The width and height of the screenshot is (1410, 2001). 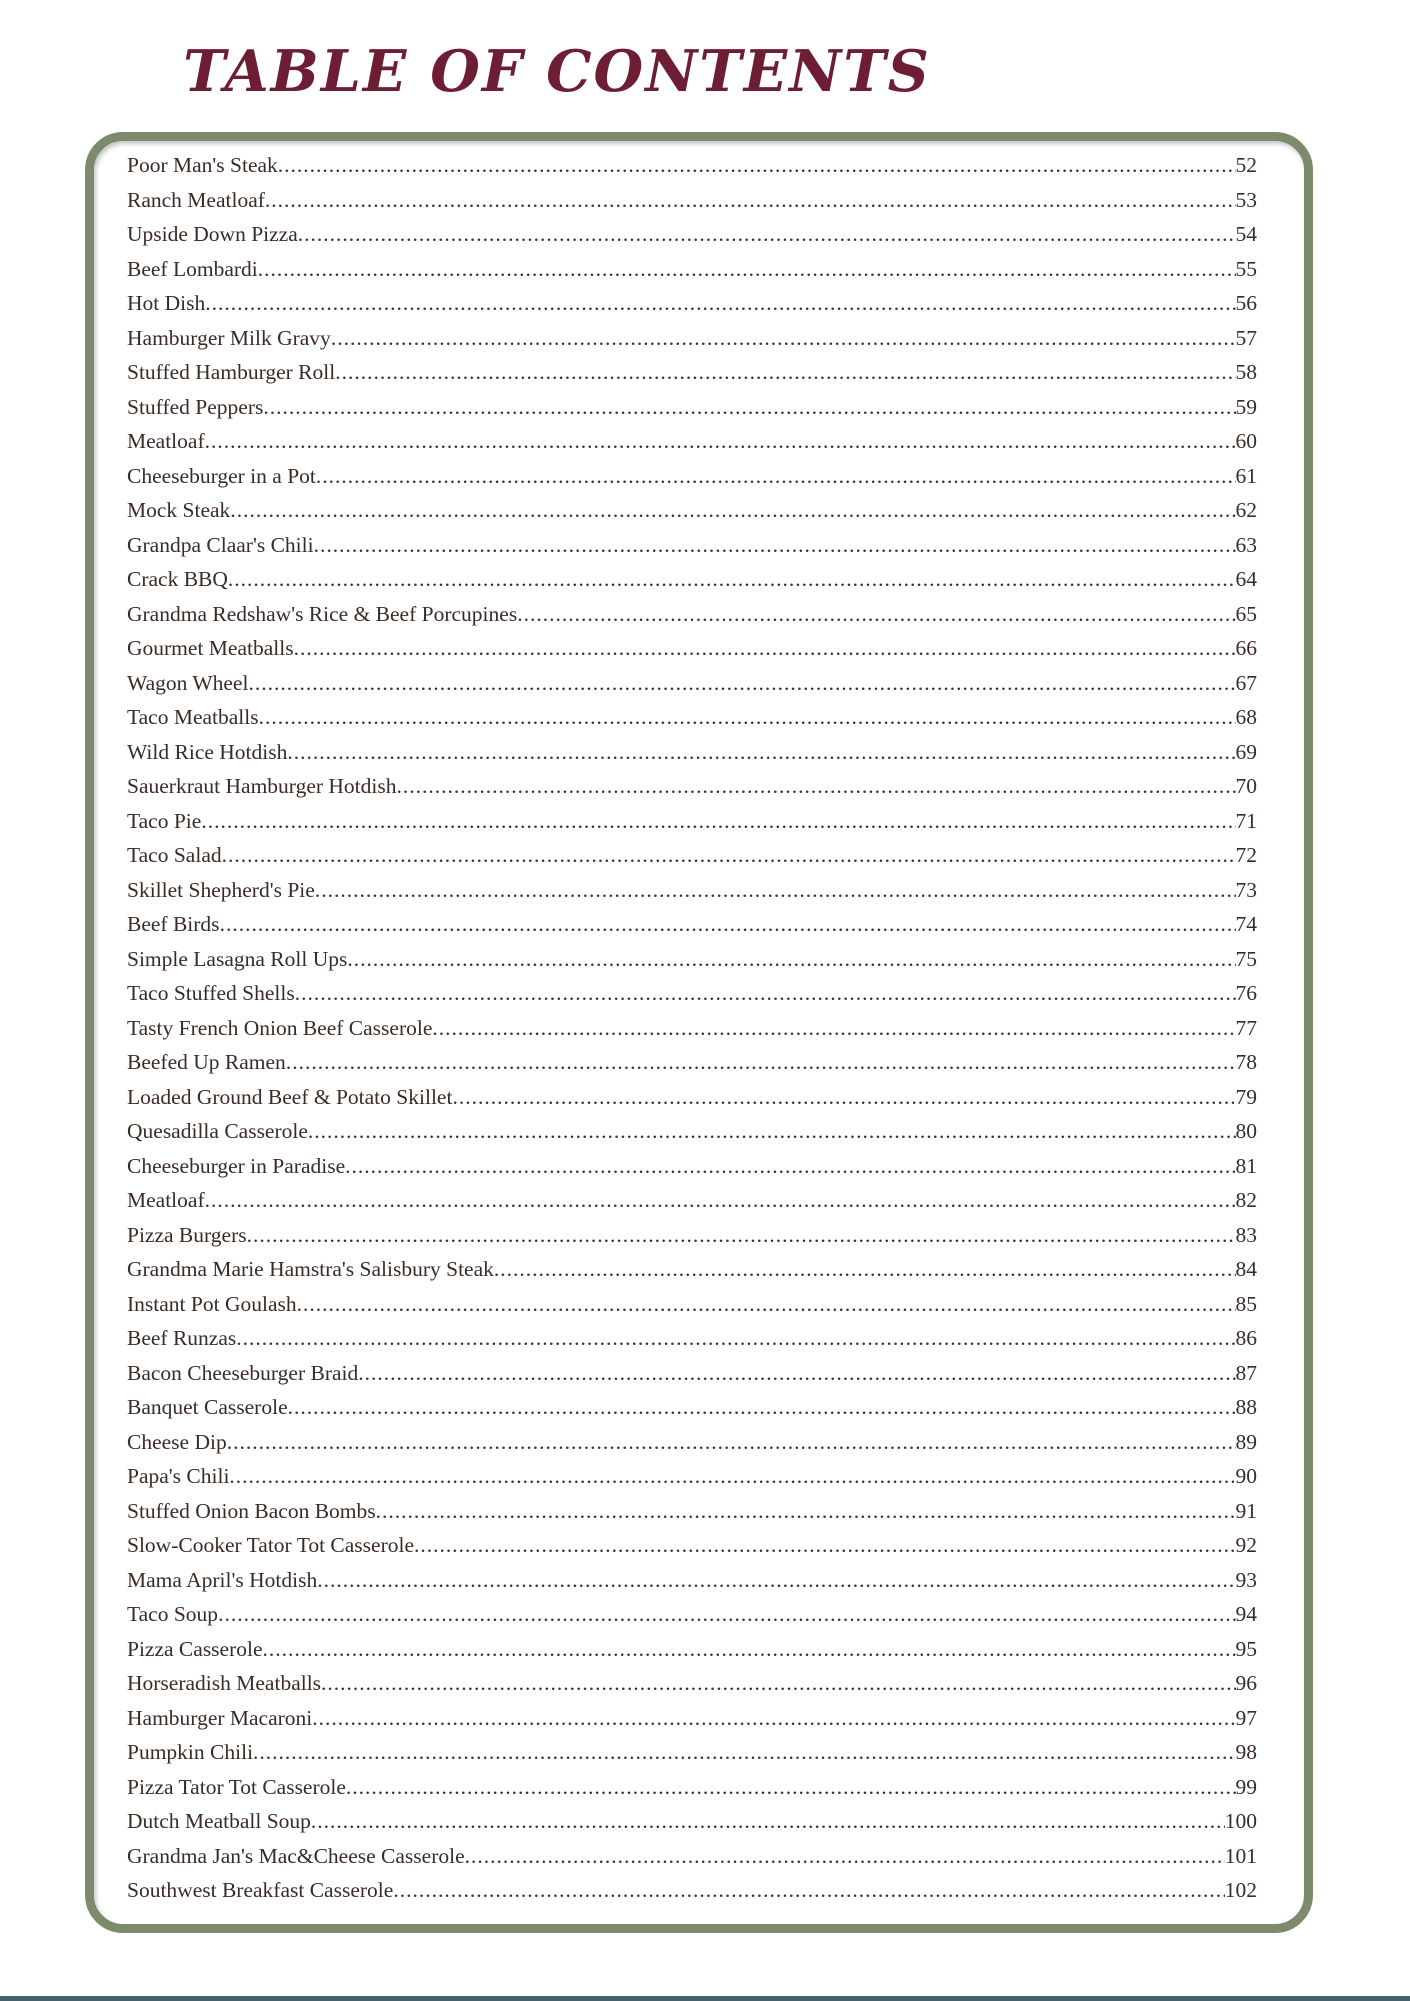 What do you see at coordinates (1246, 1372) in the screenshot?
I see `toc-entry-page: 87` at bounding box center [1246, 1372].